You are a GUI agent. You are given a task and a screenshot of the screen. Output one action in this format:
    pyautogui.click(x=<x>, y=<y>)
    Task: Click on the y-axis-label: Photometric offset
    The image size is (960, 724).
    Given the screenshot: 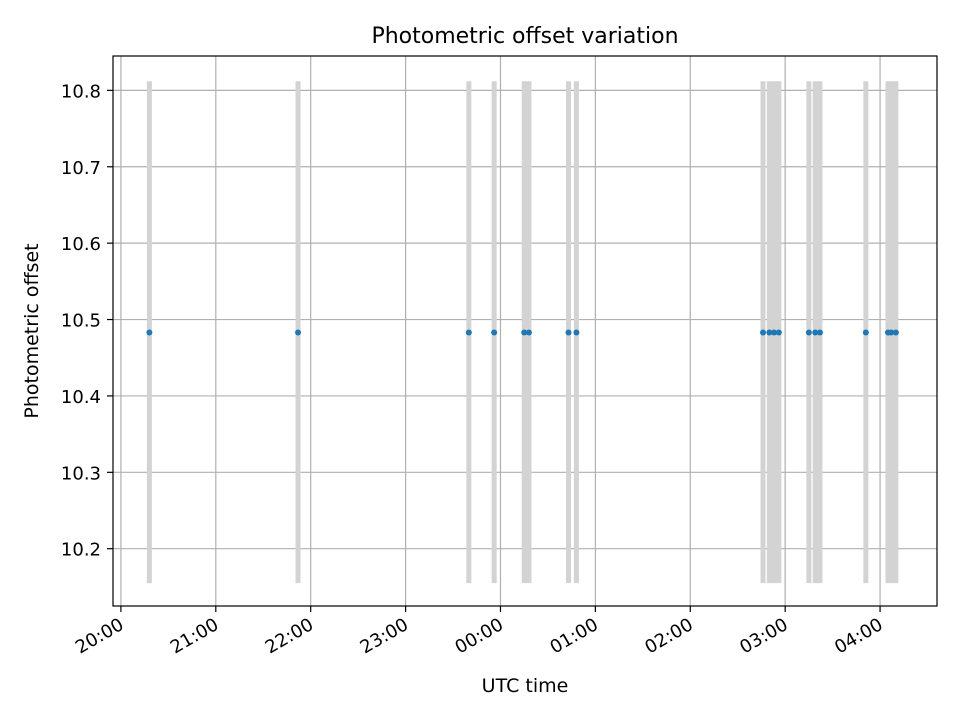 What is the action you would take?
    pyautogui.click(x=32, y=330)
    